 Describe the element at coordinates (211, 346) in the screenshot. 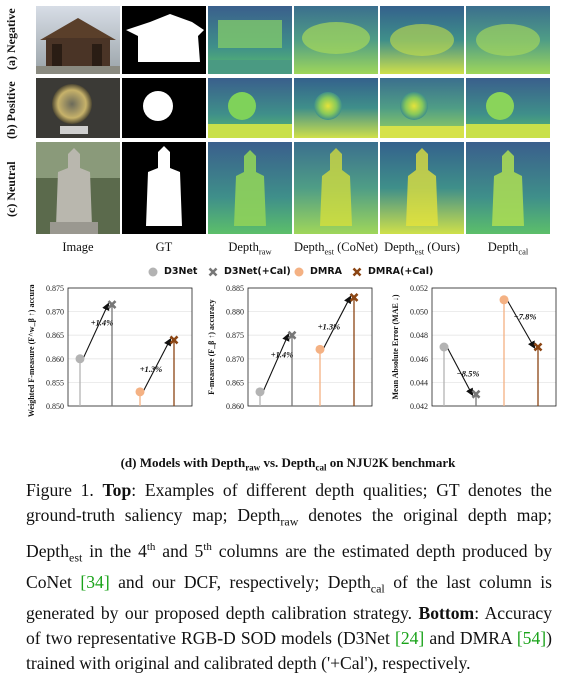

I see `y-axis-label: F-measure (F_β ↑) accuracy` at that location.